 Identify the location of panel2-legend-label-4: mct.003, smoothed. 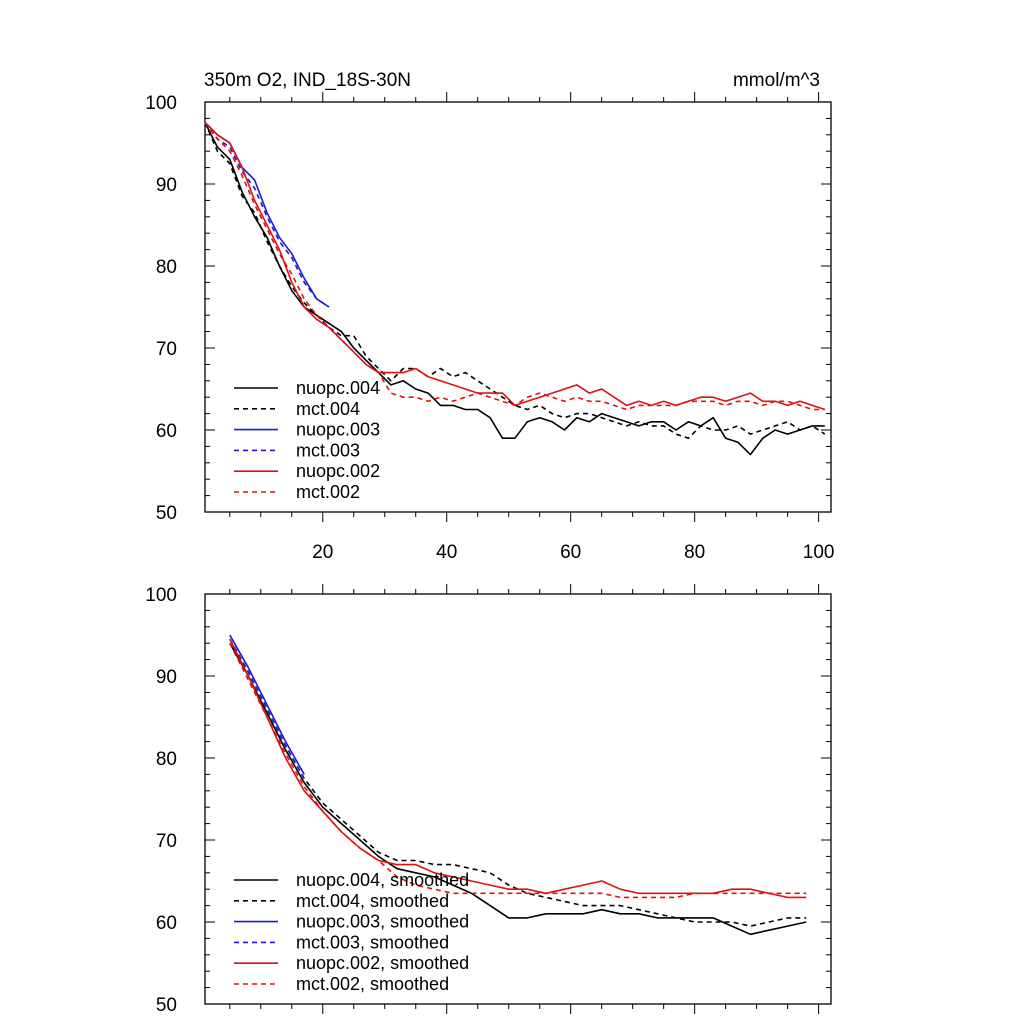
(372, 942).